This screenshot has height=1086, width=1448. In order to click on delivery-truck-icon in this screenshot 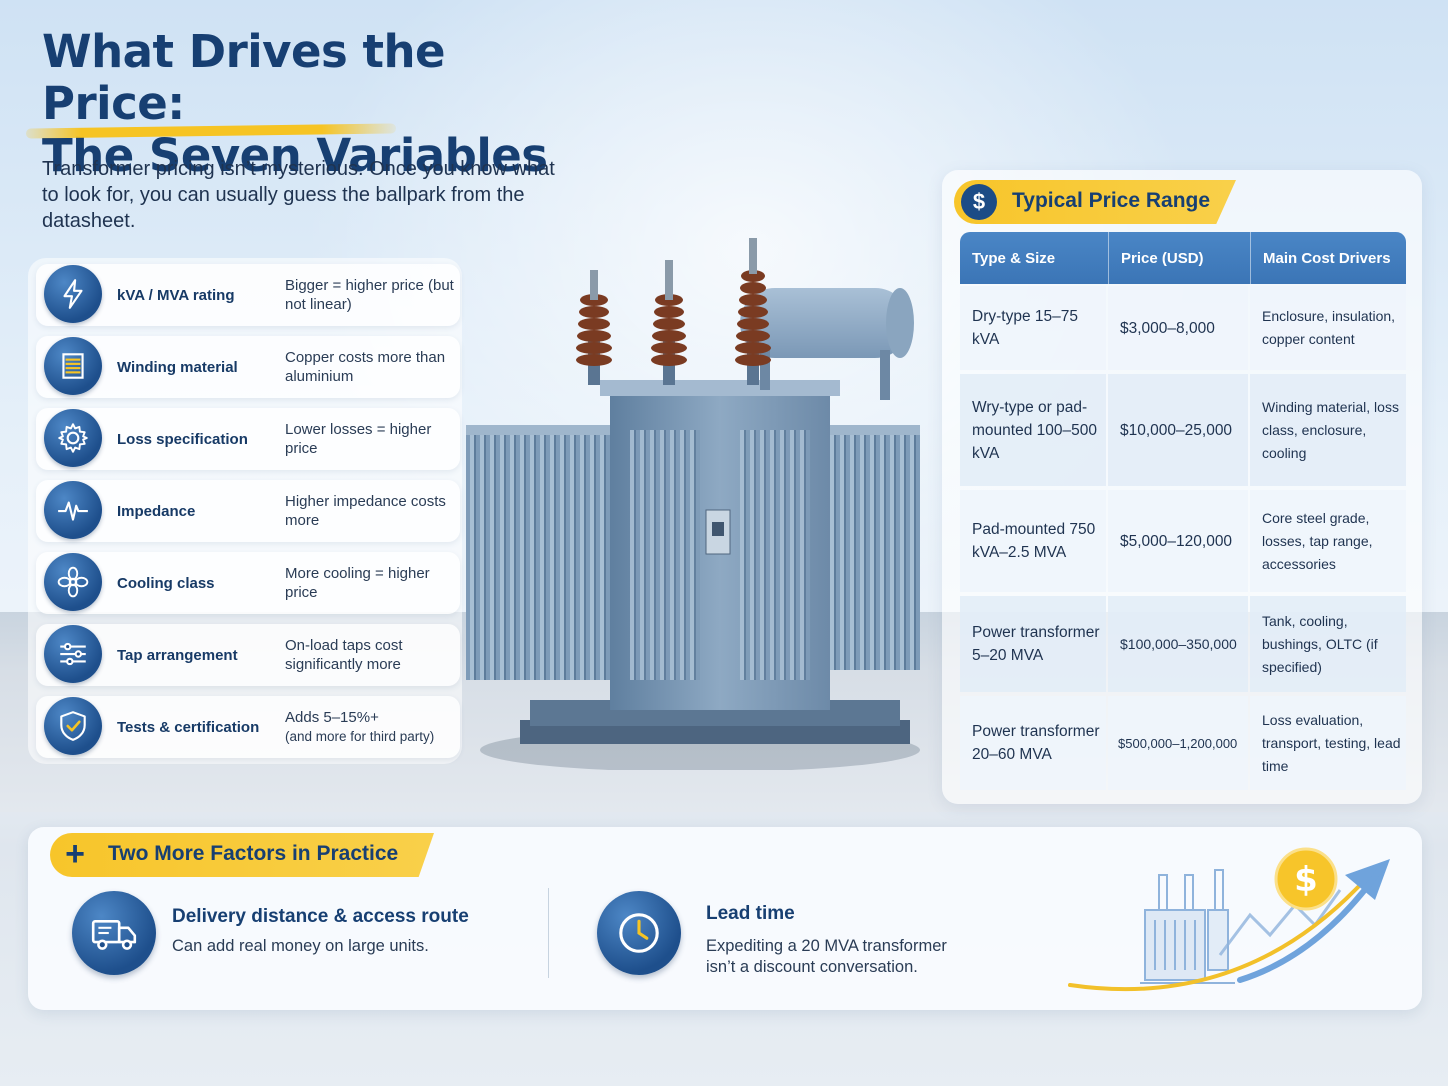, I will do `click(114, 933)`.